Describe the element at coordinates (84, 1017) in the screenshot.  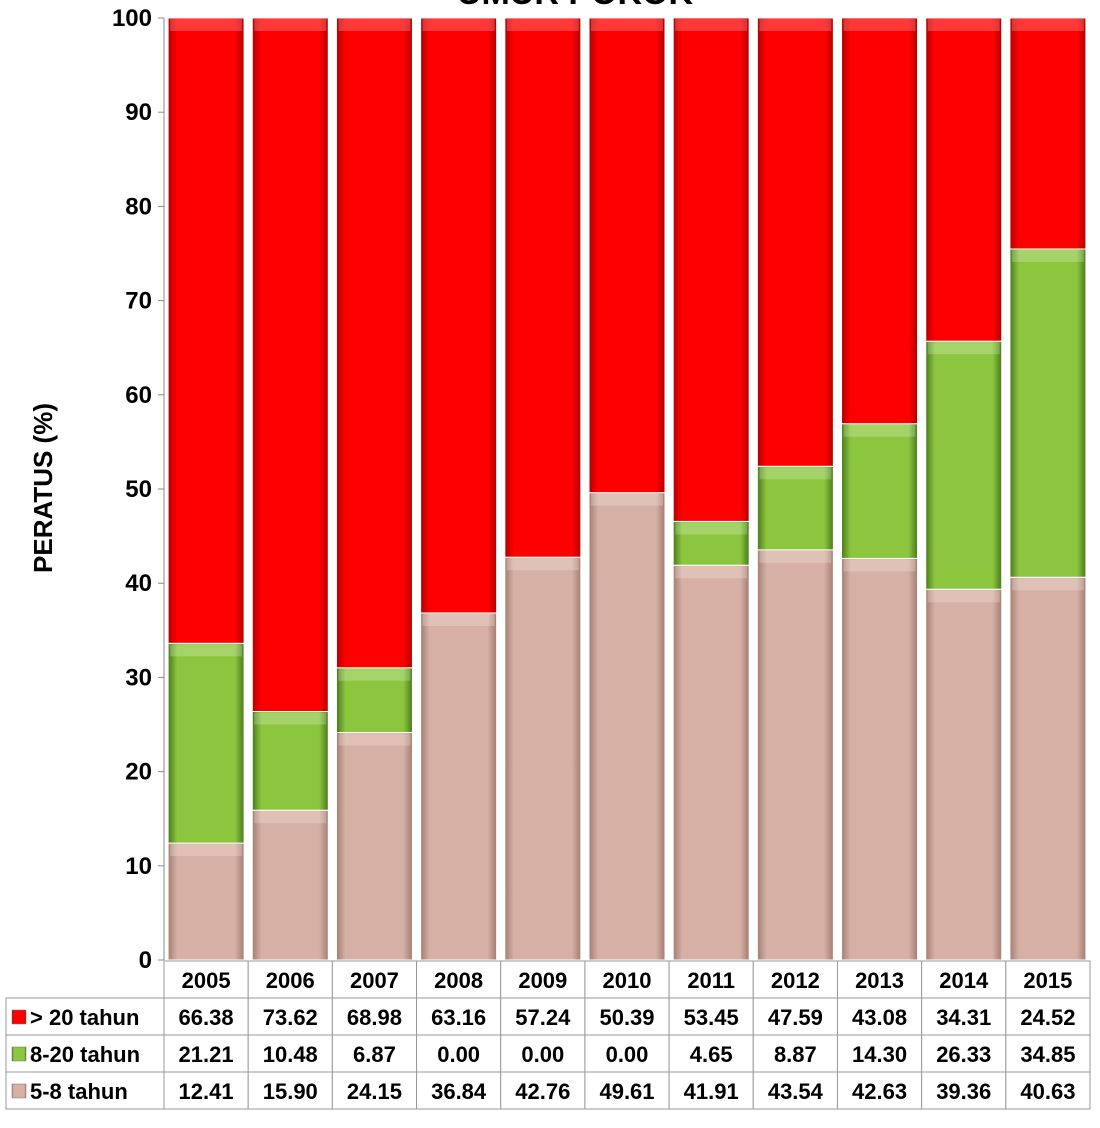
I see `legend-label: > 20 tahun` at that location.